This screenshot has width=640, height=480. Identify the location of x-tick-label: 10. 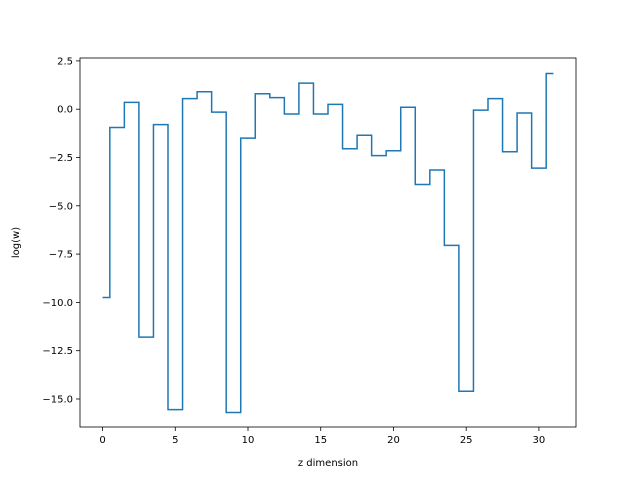
(248, 440).